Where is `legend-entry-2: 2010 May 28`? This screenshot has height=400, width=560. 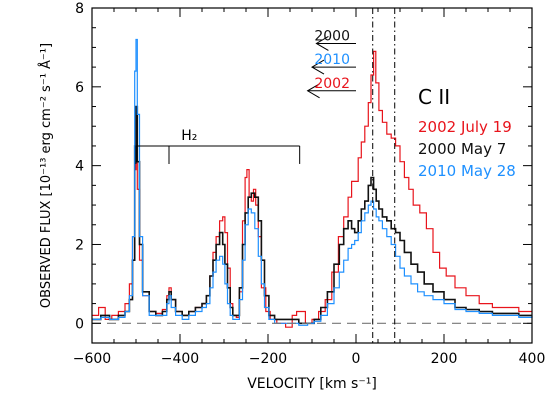 legend-entry-2: 2010 May 28 is located at coordinates (467, 171).